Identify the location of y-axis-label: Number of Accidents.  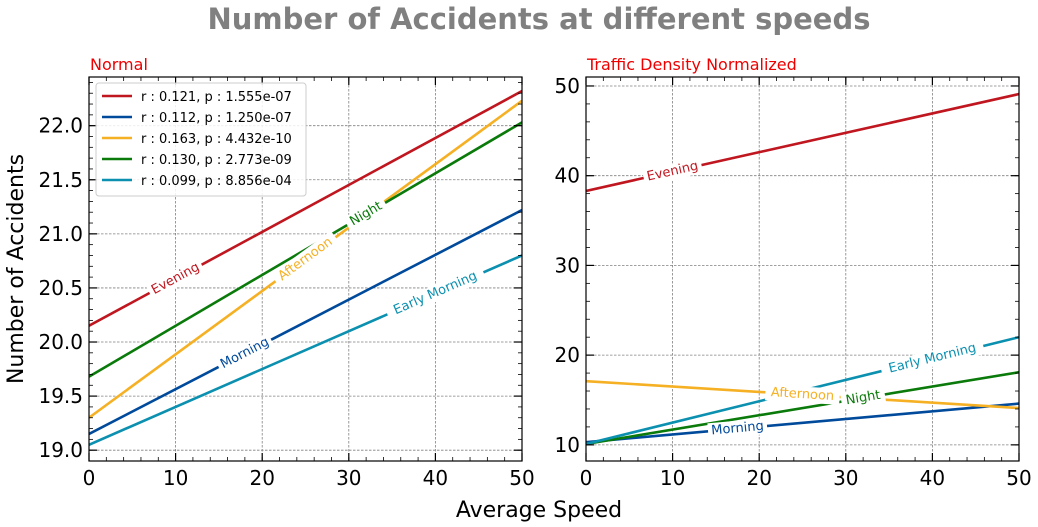
(16, 269).